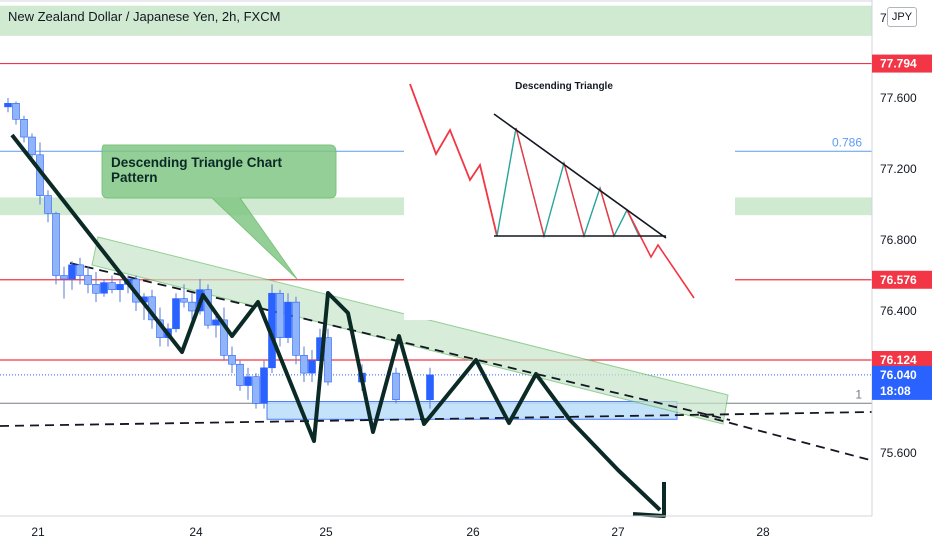 The image size is (932, 550). I want to click on current-price-tag, so click(902, 382).